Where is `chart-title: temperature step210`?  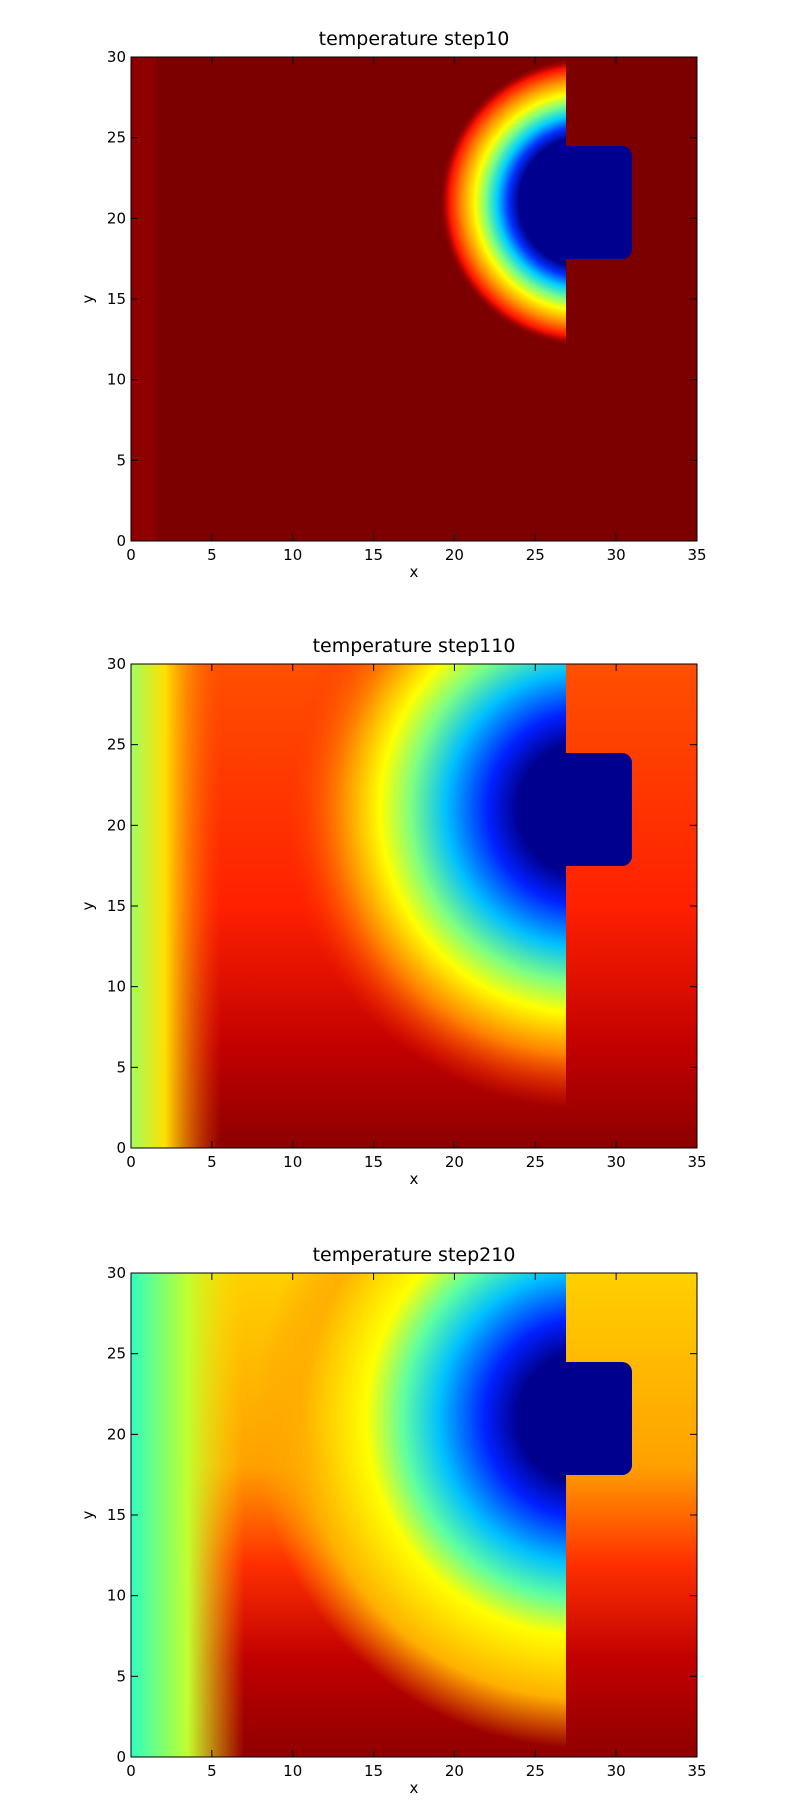
chart-title: temperature step210 is located at coordinates (414, 1255).